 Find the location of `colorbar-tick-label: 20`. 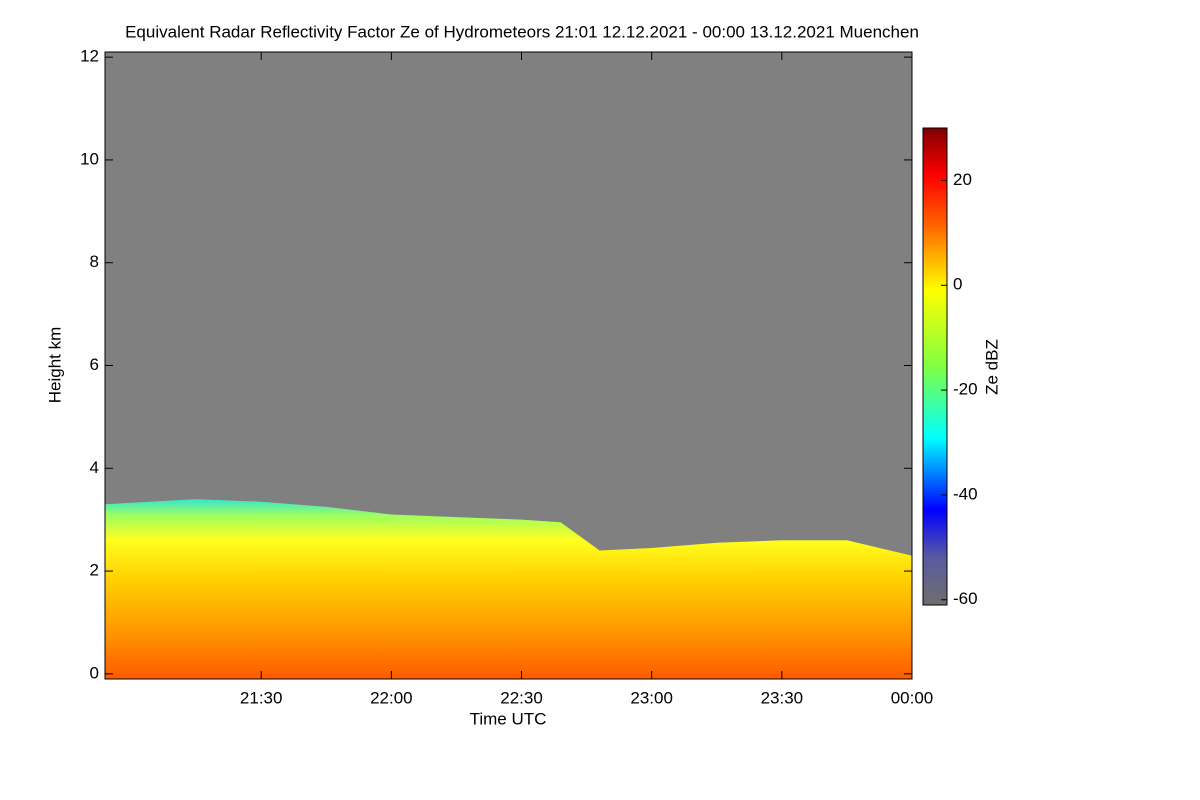

colorbar-tick-label: 20 is located at coordinates (962, 179).